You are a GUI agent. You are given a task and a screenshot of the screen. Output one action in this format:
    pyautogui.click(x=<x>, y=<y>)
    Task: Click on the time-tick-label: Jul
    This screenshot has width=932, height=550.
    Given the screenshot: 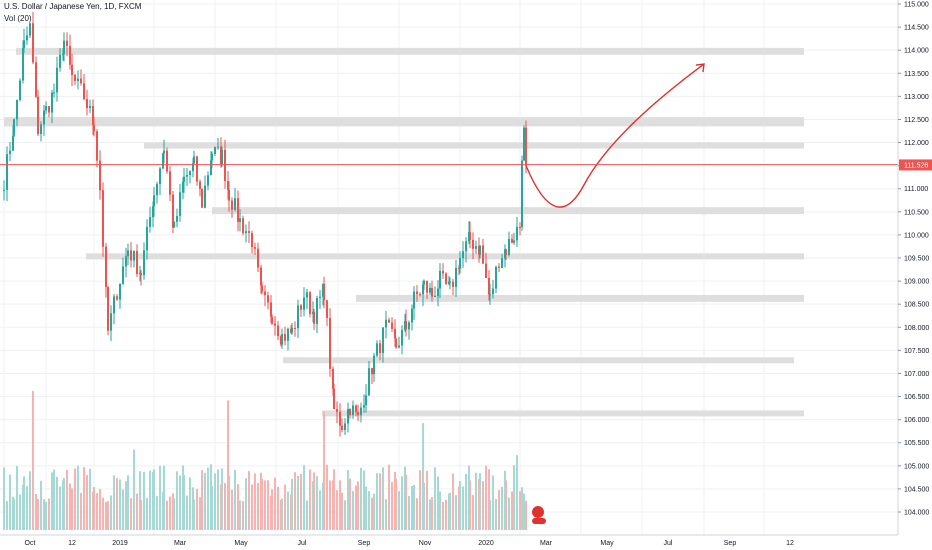 What is the action you would take?
    pyautogui.click(x=302, y=543)
    